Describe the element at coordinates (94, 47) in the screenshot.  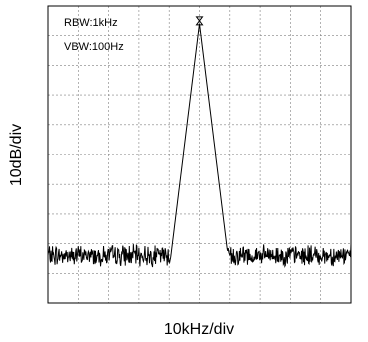
I see `annotation-vbw: VBW:100Hz` at that location.